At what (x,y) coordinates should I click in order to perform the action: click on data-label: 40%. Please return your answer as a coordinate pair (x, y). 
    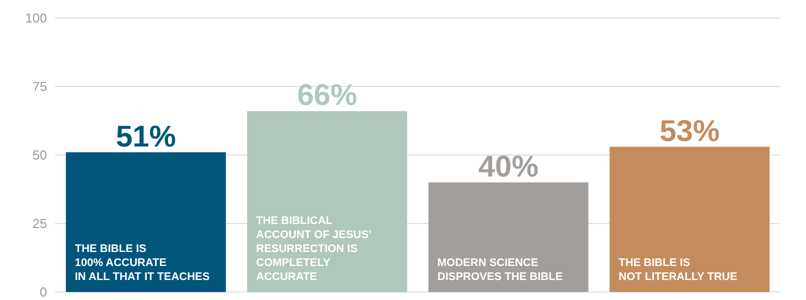
    Looking at the image, I should click on (508, 167).